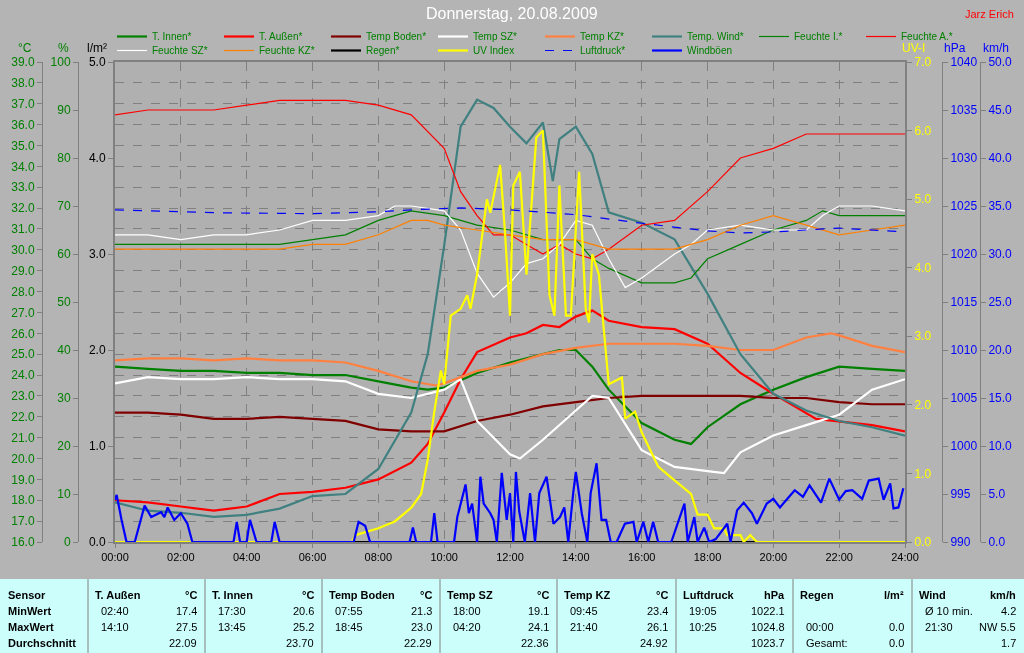 Image resolution: width=1024 pixels, height=653 pixels. I want to click on y2-axis-title: %, so click(63, 48).